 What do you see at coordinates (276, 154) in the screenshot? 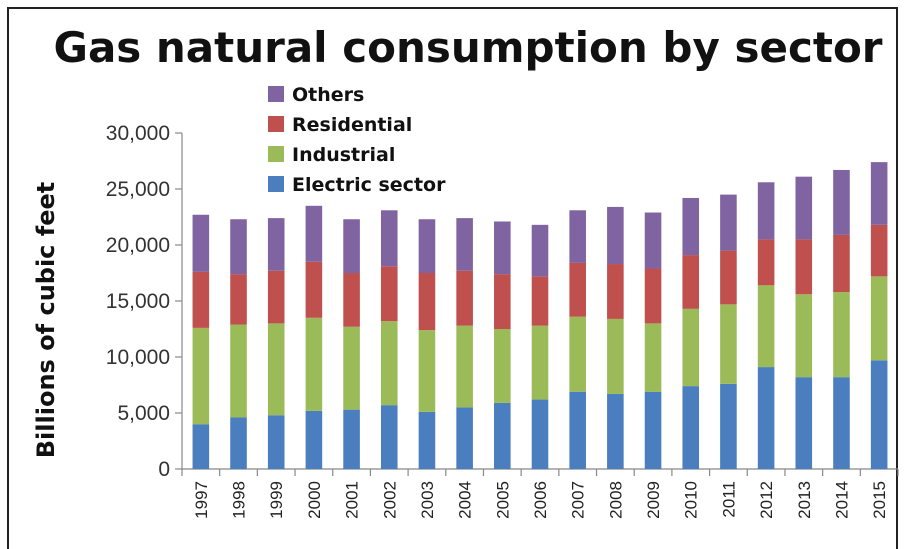
I see `legend-swatch-industrial` at bounding box center [276, 154].